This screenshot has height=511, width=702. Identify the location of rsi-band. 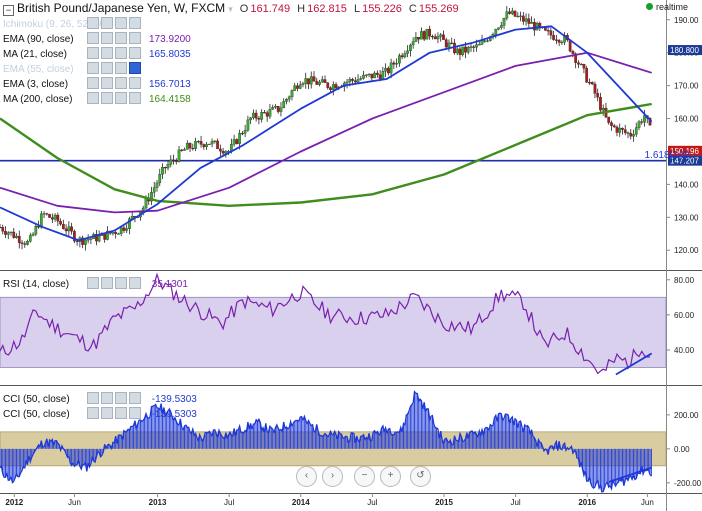
(333, 332).